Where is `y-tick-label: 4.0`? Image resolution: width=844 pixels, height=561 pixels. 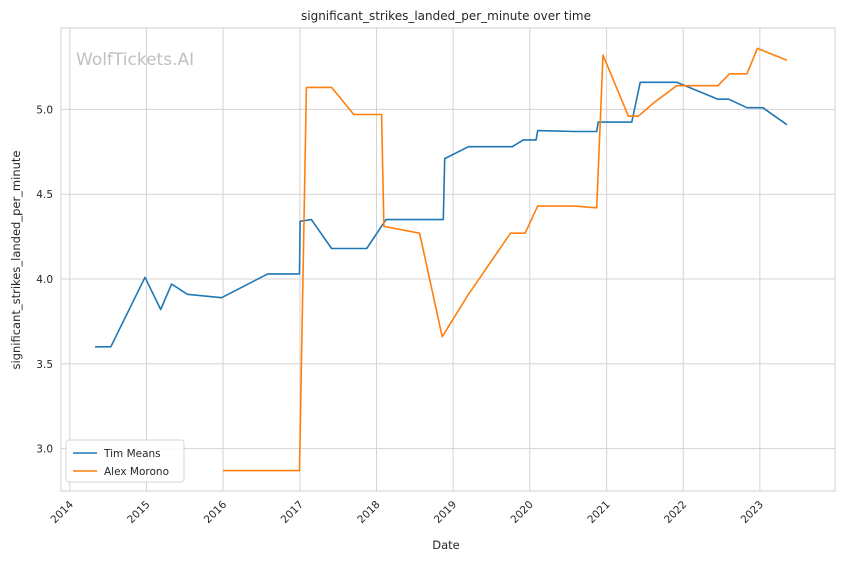 y-tick-label: 4.0 is located at coordinates (44, 280).